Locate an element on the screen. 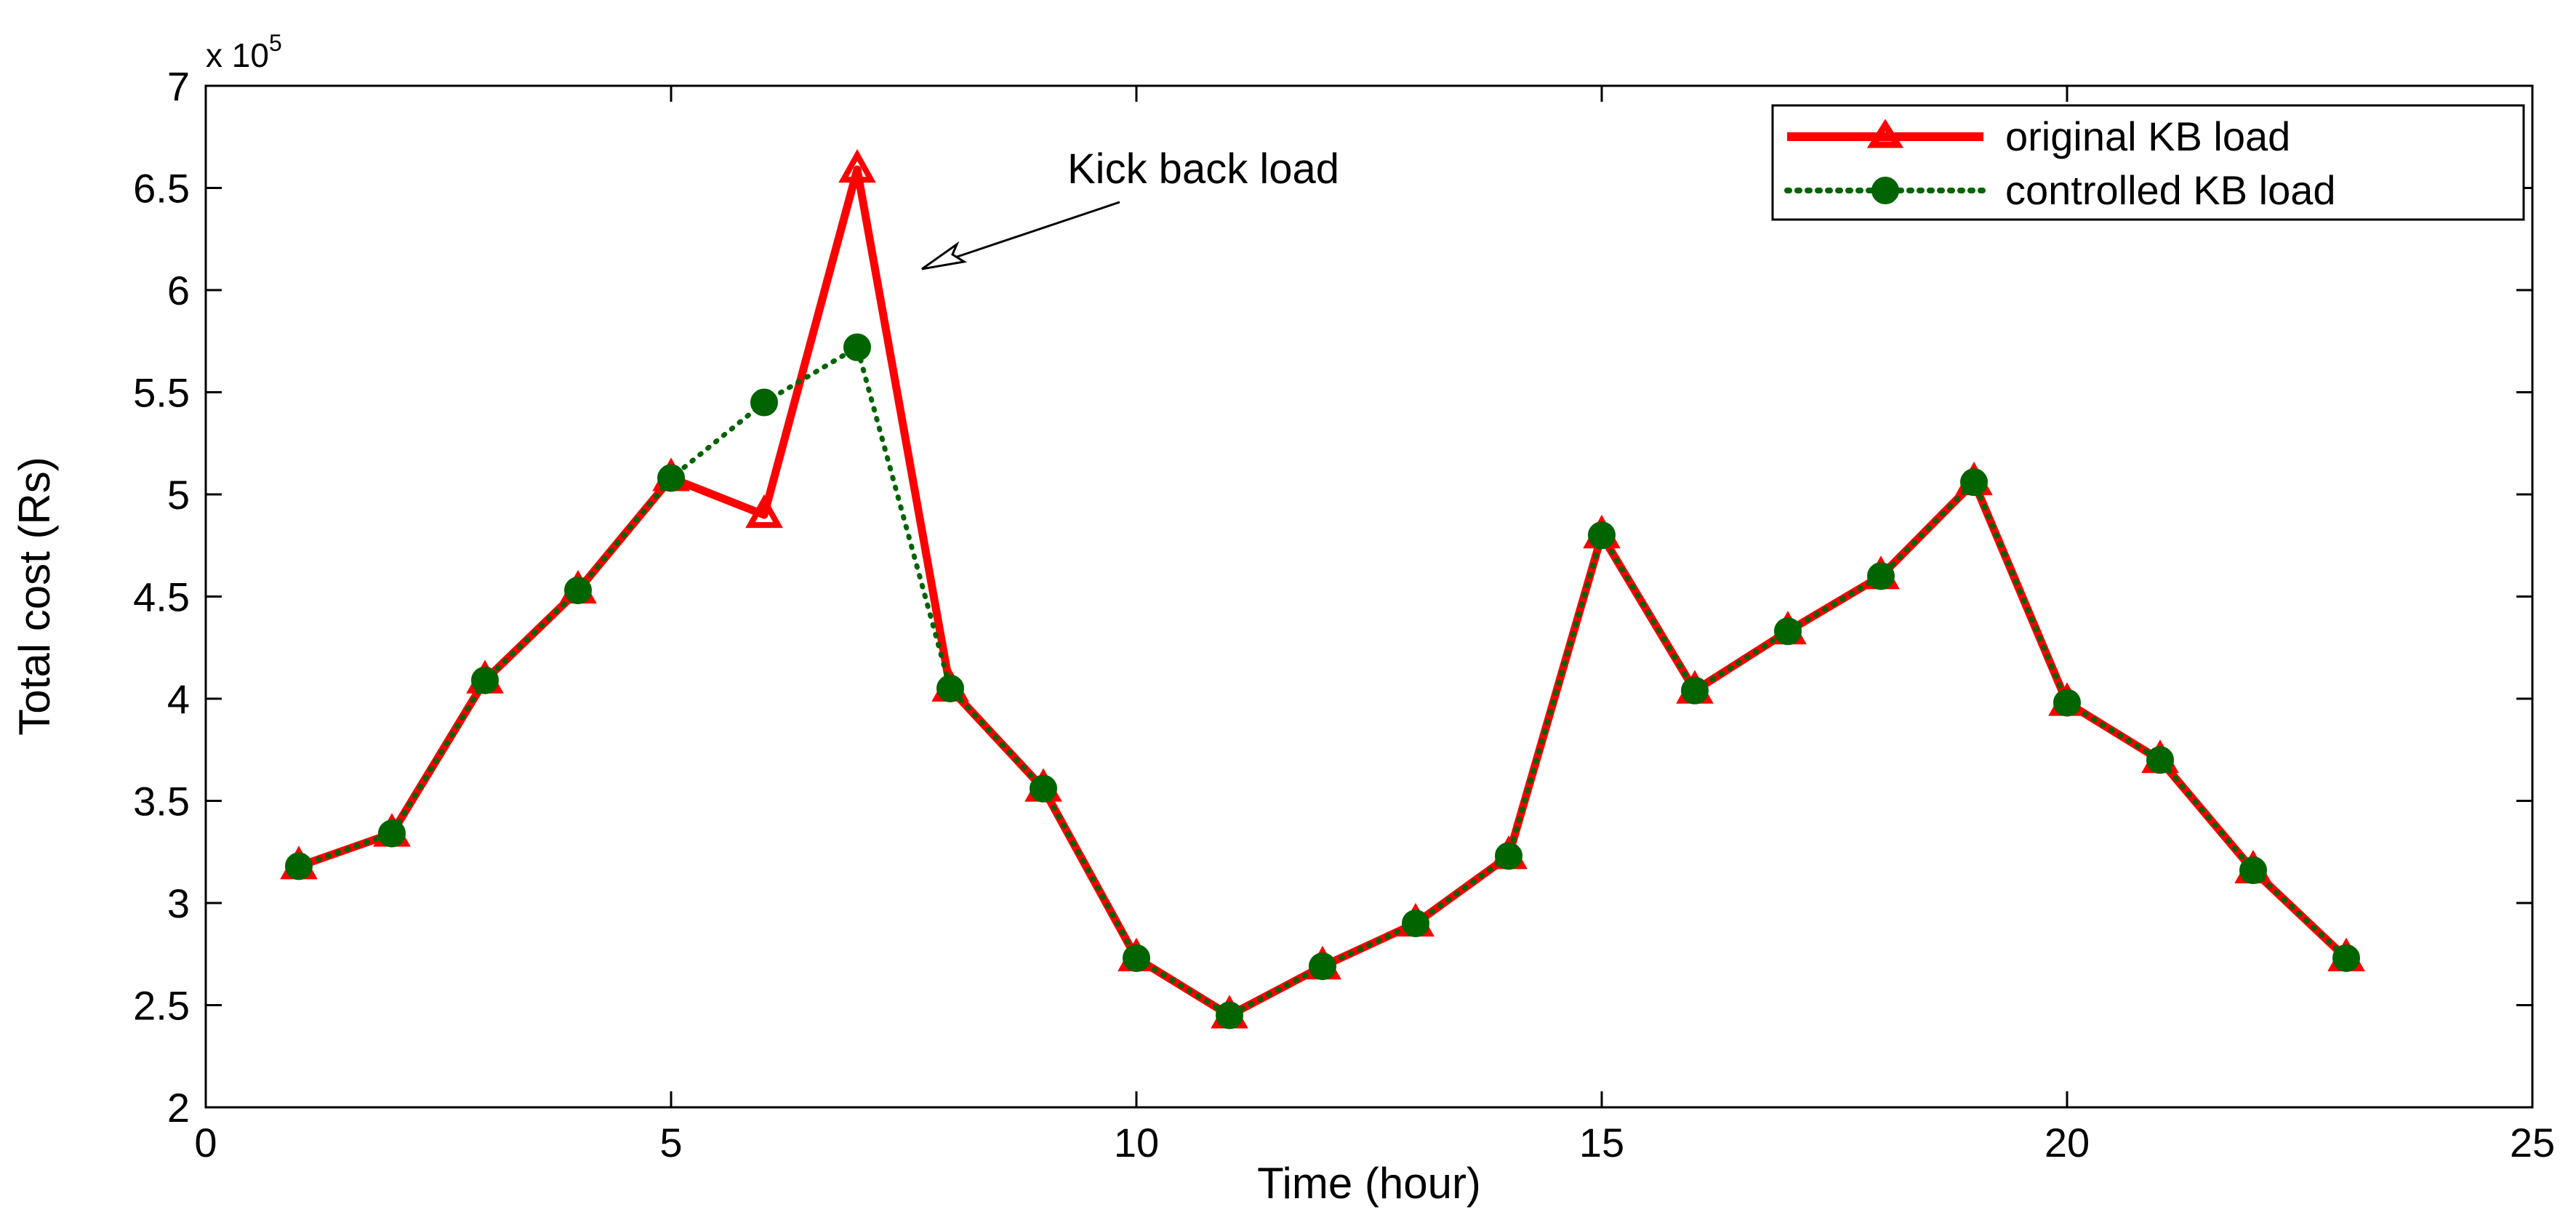 This screenshot has width=2576, height=1220. y-exponent-power: 5 is located at coordinates (276, 43).